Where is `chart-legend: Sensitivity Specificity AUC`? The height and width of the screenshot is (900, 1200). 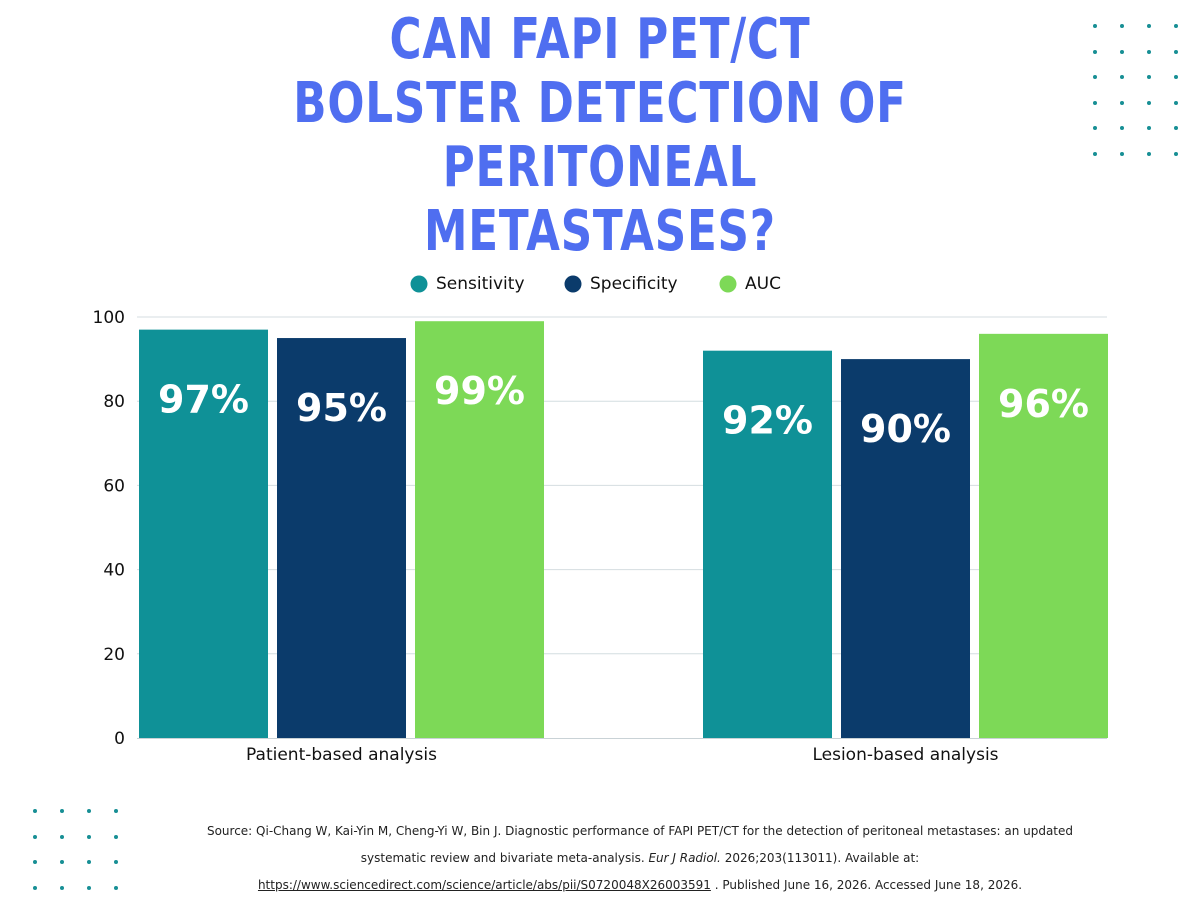
chart-legend: Sensitivity Specificity AUC is located at coordinates (595, 284).